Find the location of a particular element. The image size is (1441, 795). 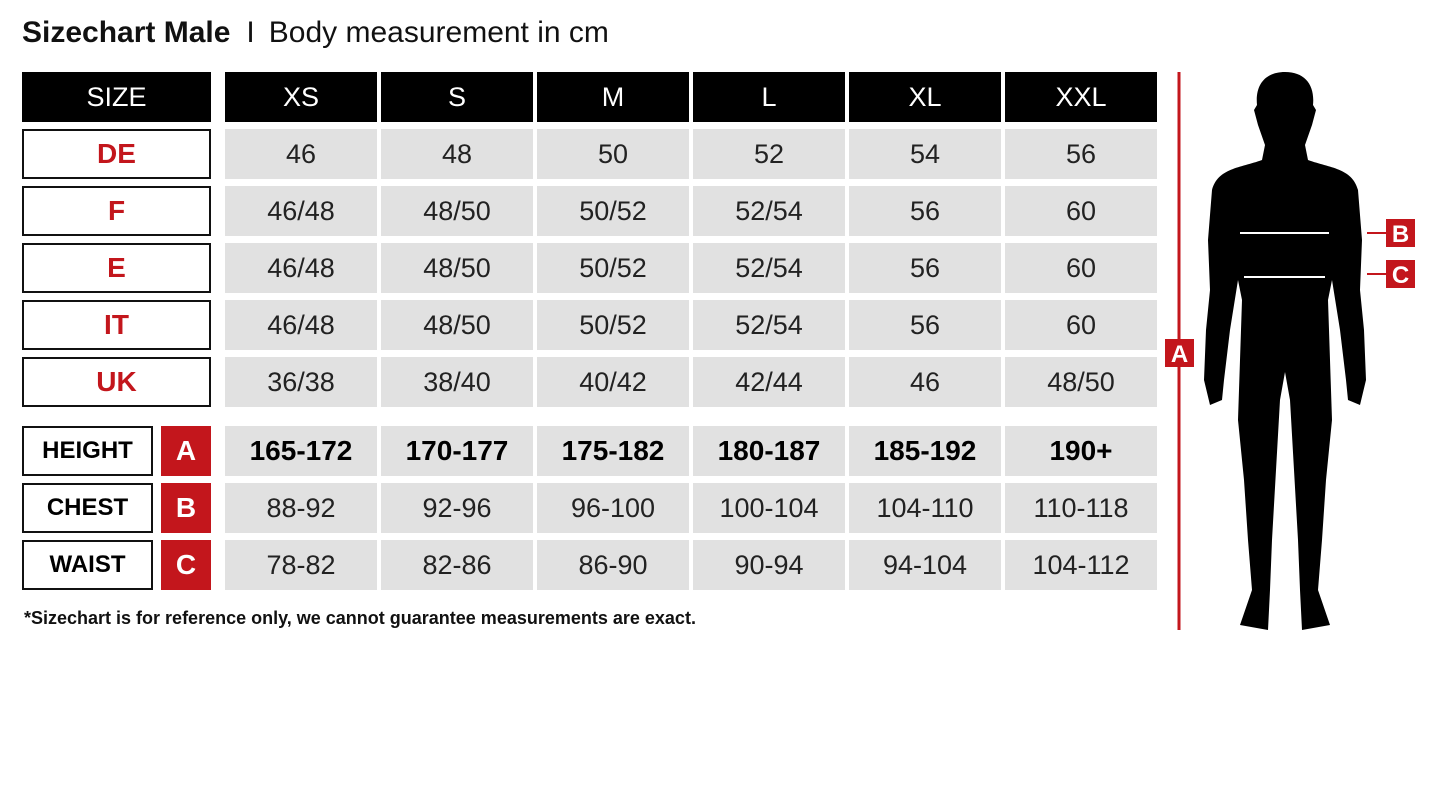

size-header-s: S is located at coordinates (457, 97).